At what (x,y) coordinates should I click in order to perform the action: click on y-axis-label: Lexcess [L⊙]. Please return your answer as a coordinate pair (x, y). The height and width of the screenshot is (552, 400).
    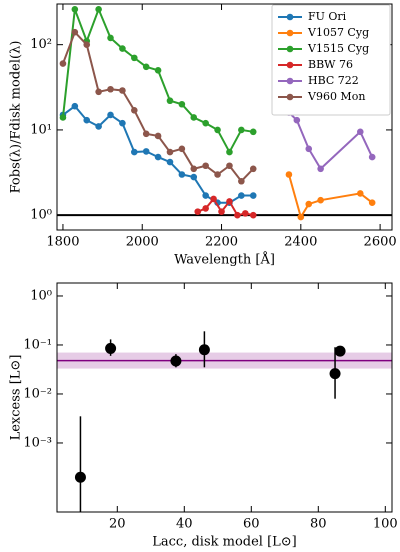
    Looking at the image, I should click on (16, 398).